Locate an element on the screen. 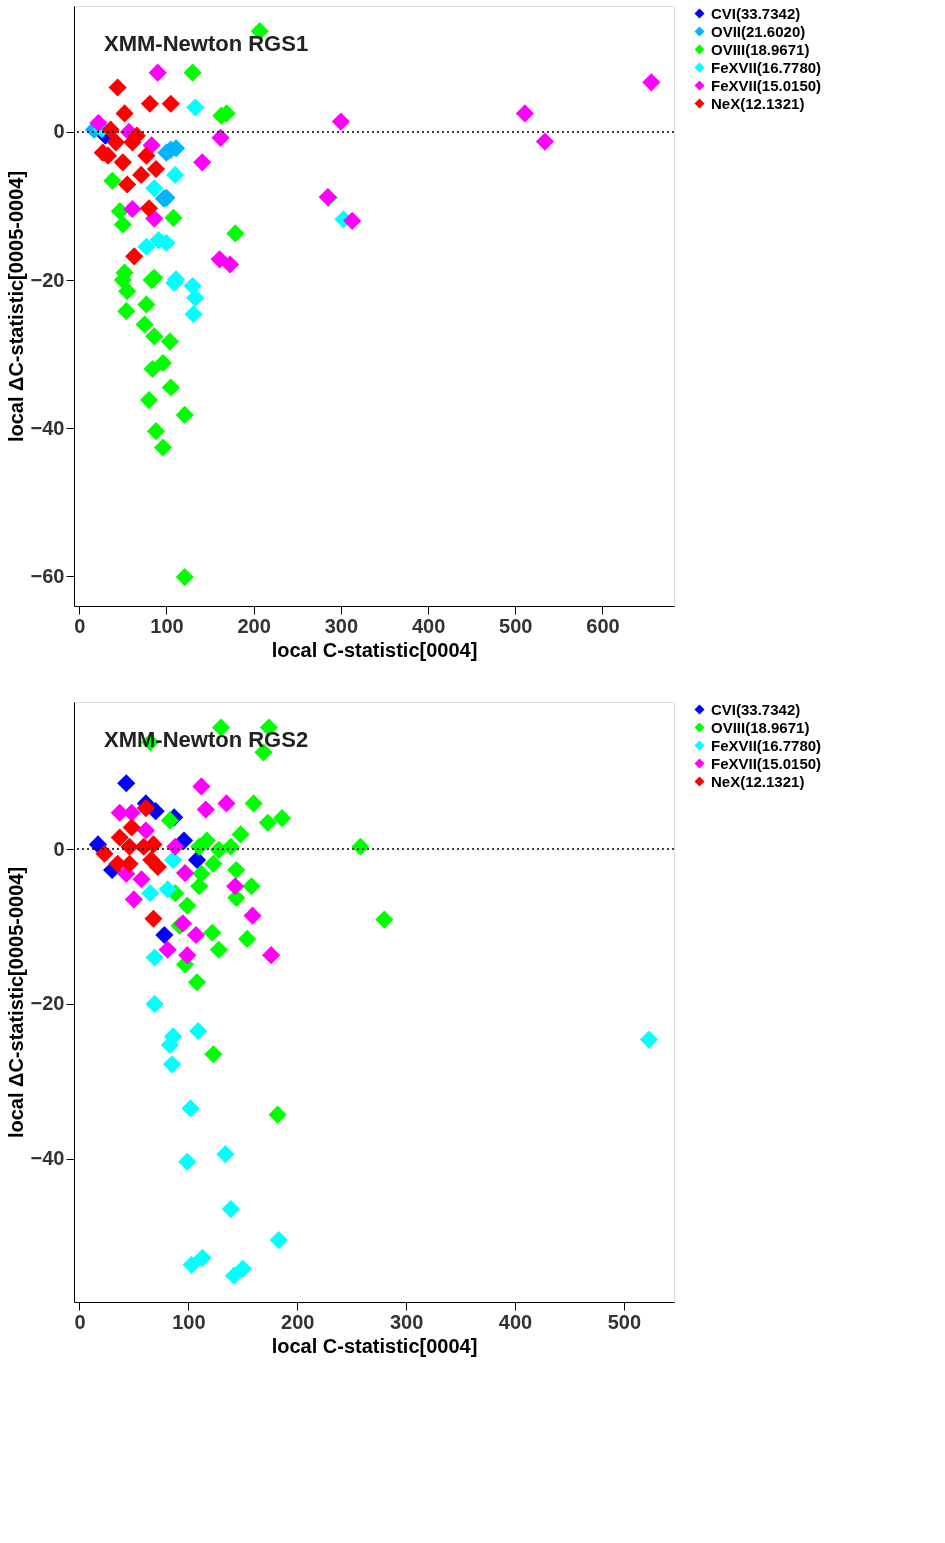 This screenshot has width=945, height=1543. y-tick-label: −60 is located at coordinates (47, 575).